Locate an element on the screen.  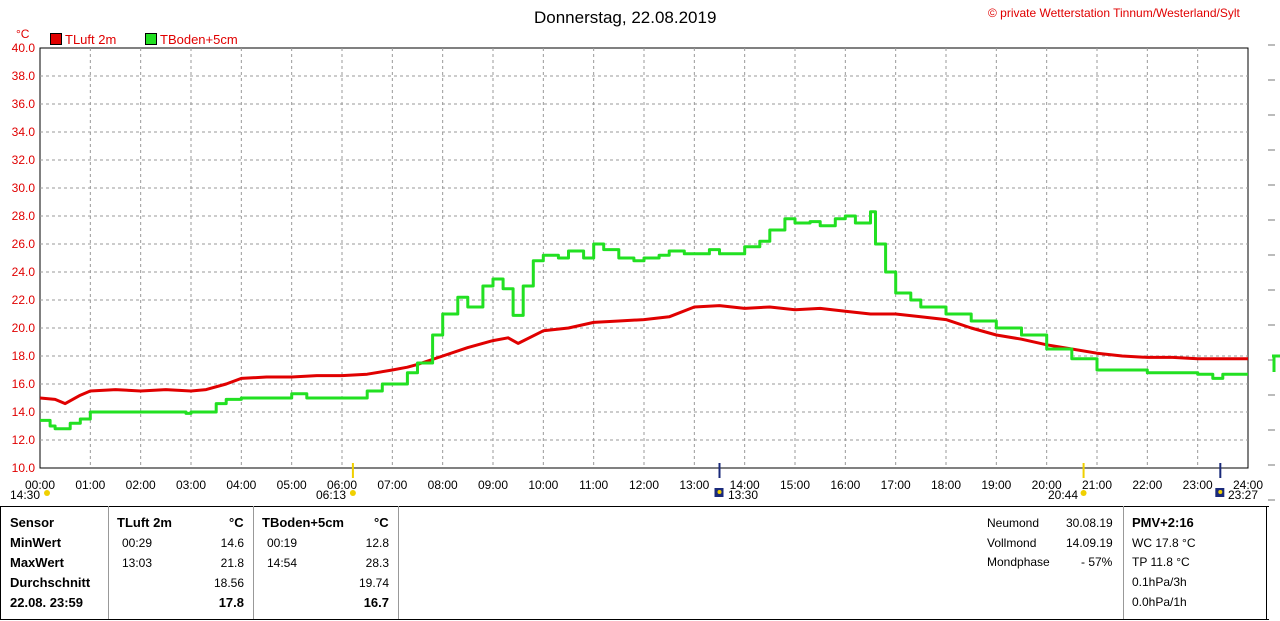
legend-label-tluft: TLuft 2m is located at coordinates (91, 39).